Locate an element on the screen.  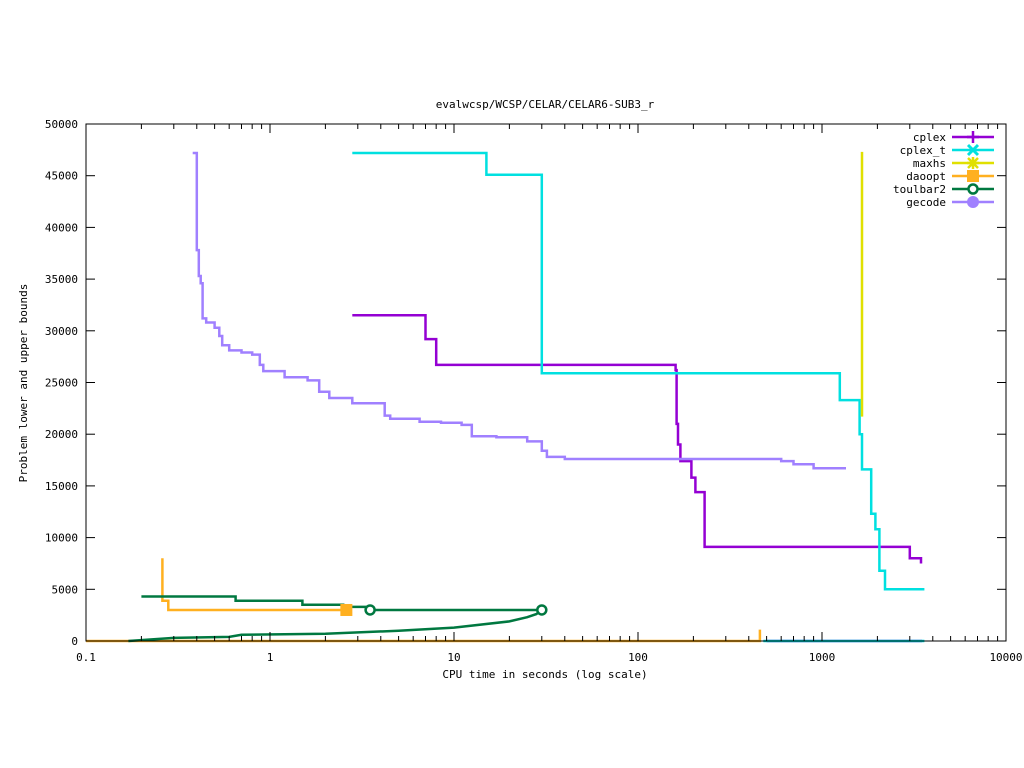
series-toulbar2-lower-bound is located at coordinates (335, 625).